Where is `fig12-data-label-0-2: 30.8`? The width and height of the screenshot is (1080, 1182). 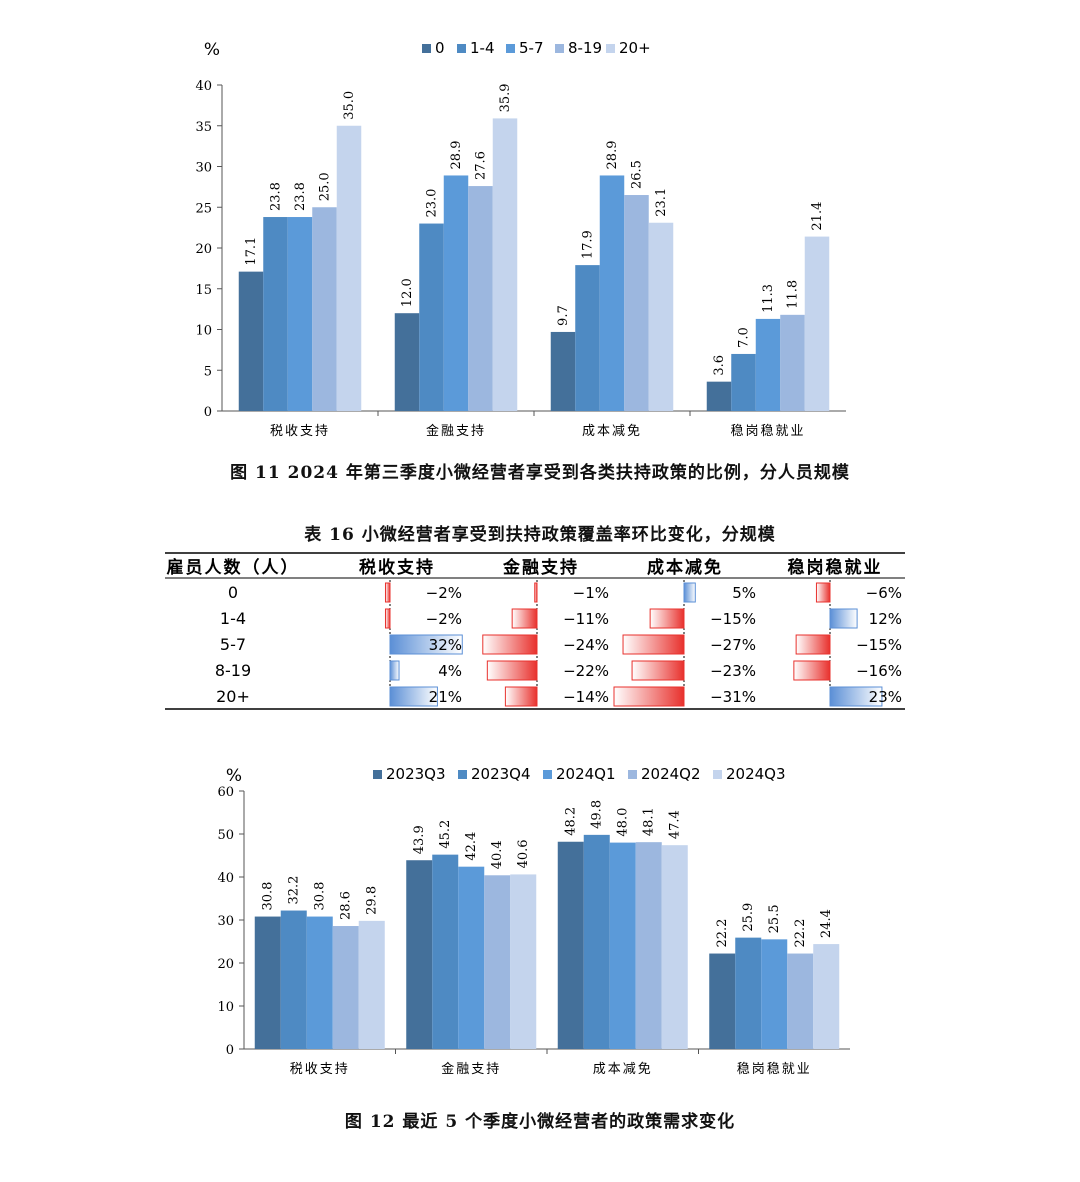 fig12-data-label-0-2: 30.8 is located at coordinates (320, 896).